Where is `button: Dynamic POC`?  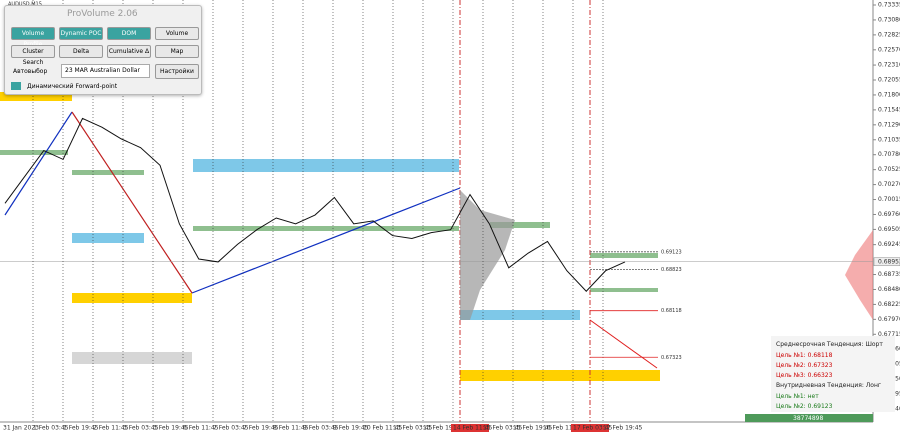 button: Dynamic POC is located at coordinates (81, 33).